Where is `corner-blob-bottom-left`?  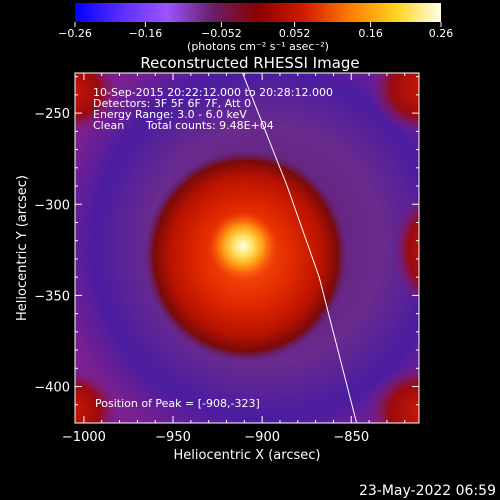 corner-blob-bottom-left is located at coordinates (97, 395).